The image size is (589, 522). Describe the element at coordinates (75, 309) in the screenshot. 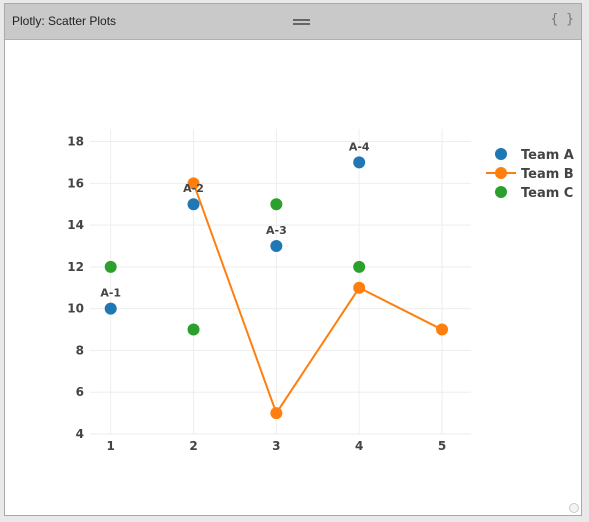

I see `y-tick-label: 10` at that location.